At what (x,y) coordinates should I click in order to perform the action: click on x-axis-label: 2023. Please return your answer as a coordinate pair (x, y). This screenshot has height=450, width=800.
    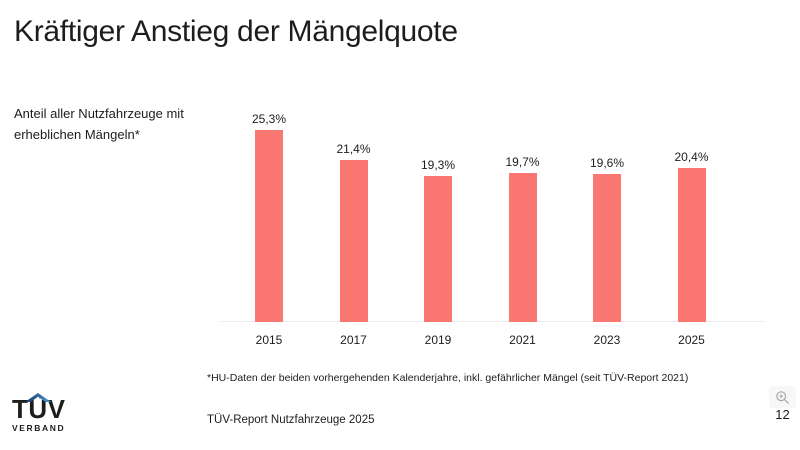
    Looking at the image, I should click on (607, 340).